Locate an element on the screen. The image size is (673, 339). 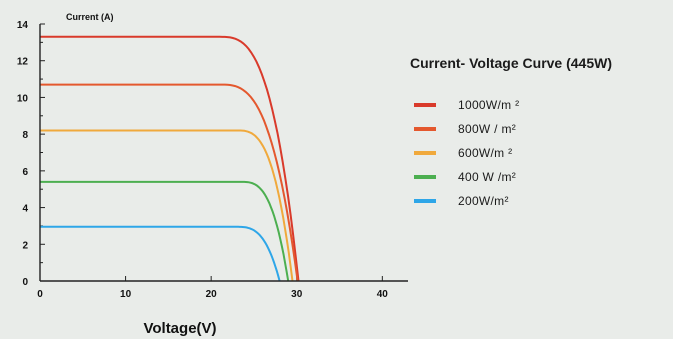
y-axis-label: Current (A) is located at coordinates (90, 17).